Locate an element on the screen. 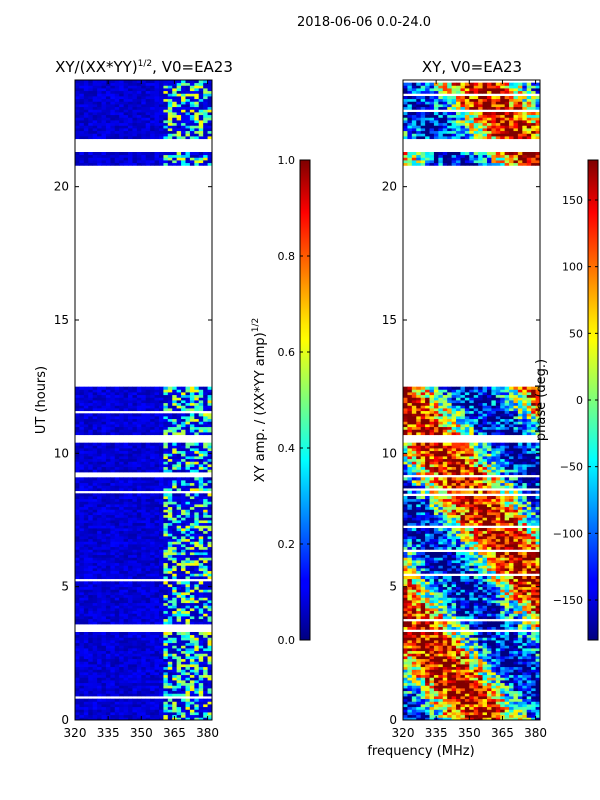 This screenshot has width=600, height=800. amplitude-panel-title: XY/(XX*YY)1/2, V0=EA23 is located at coordinates (144, 67).